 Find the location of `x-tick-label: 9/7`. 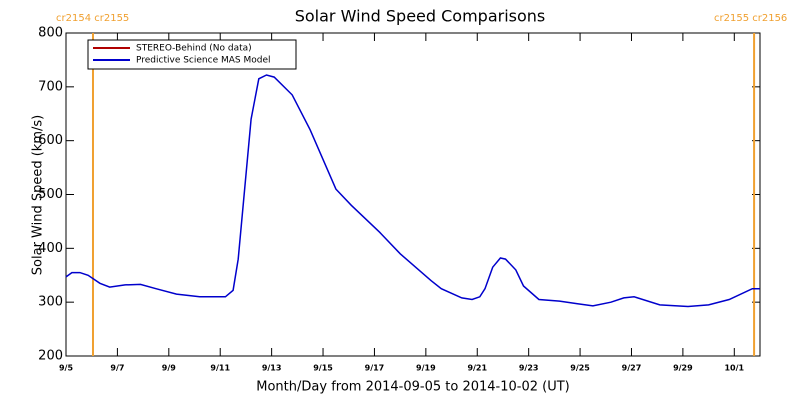

x-tick-label: 9/7 is located at coordinates (117, 368).